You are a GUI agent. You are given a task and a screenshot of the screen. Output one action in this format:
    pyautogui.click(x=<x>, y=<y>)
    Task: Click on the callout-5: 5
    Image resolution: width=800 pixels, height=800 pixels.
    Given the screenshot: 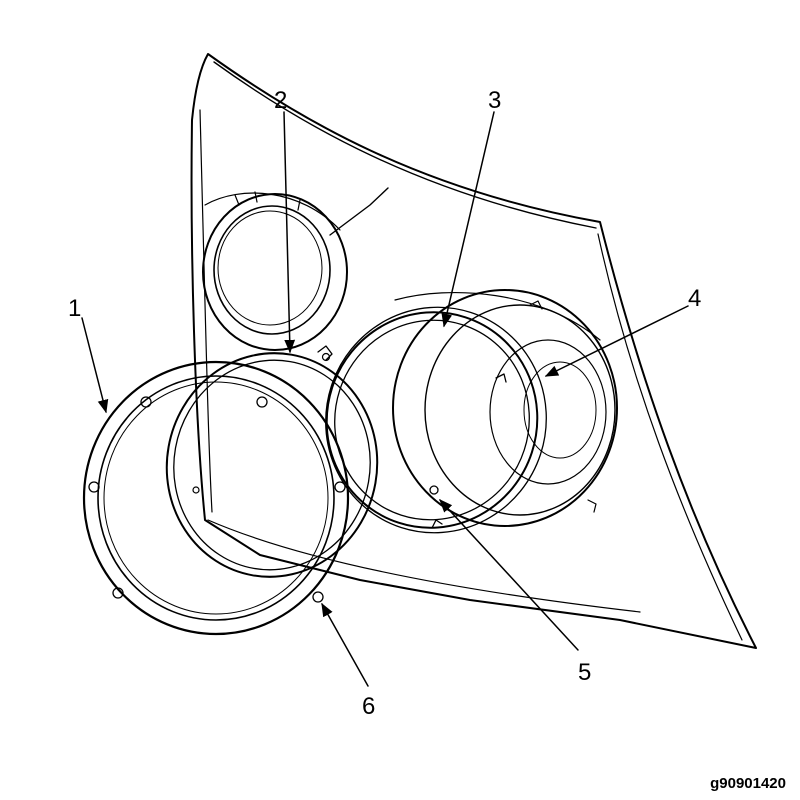 What is the action you would take?
    pyautogui.click(x=584, y=672)
    